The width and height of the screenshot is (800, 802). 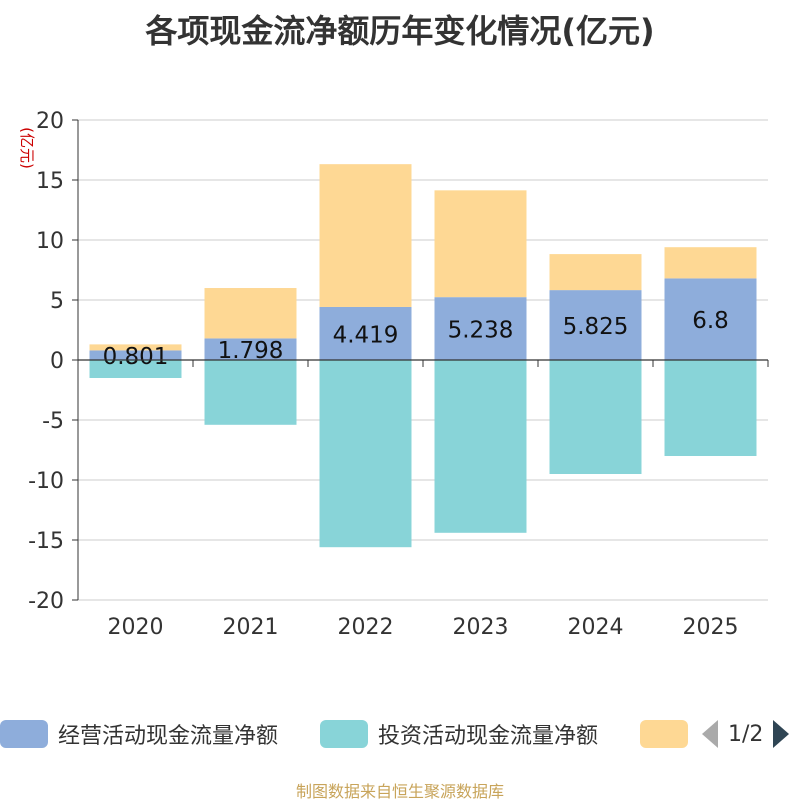 I want to click on y-tick-label: -15, so click(x=46, y=541).